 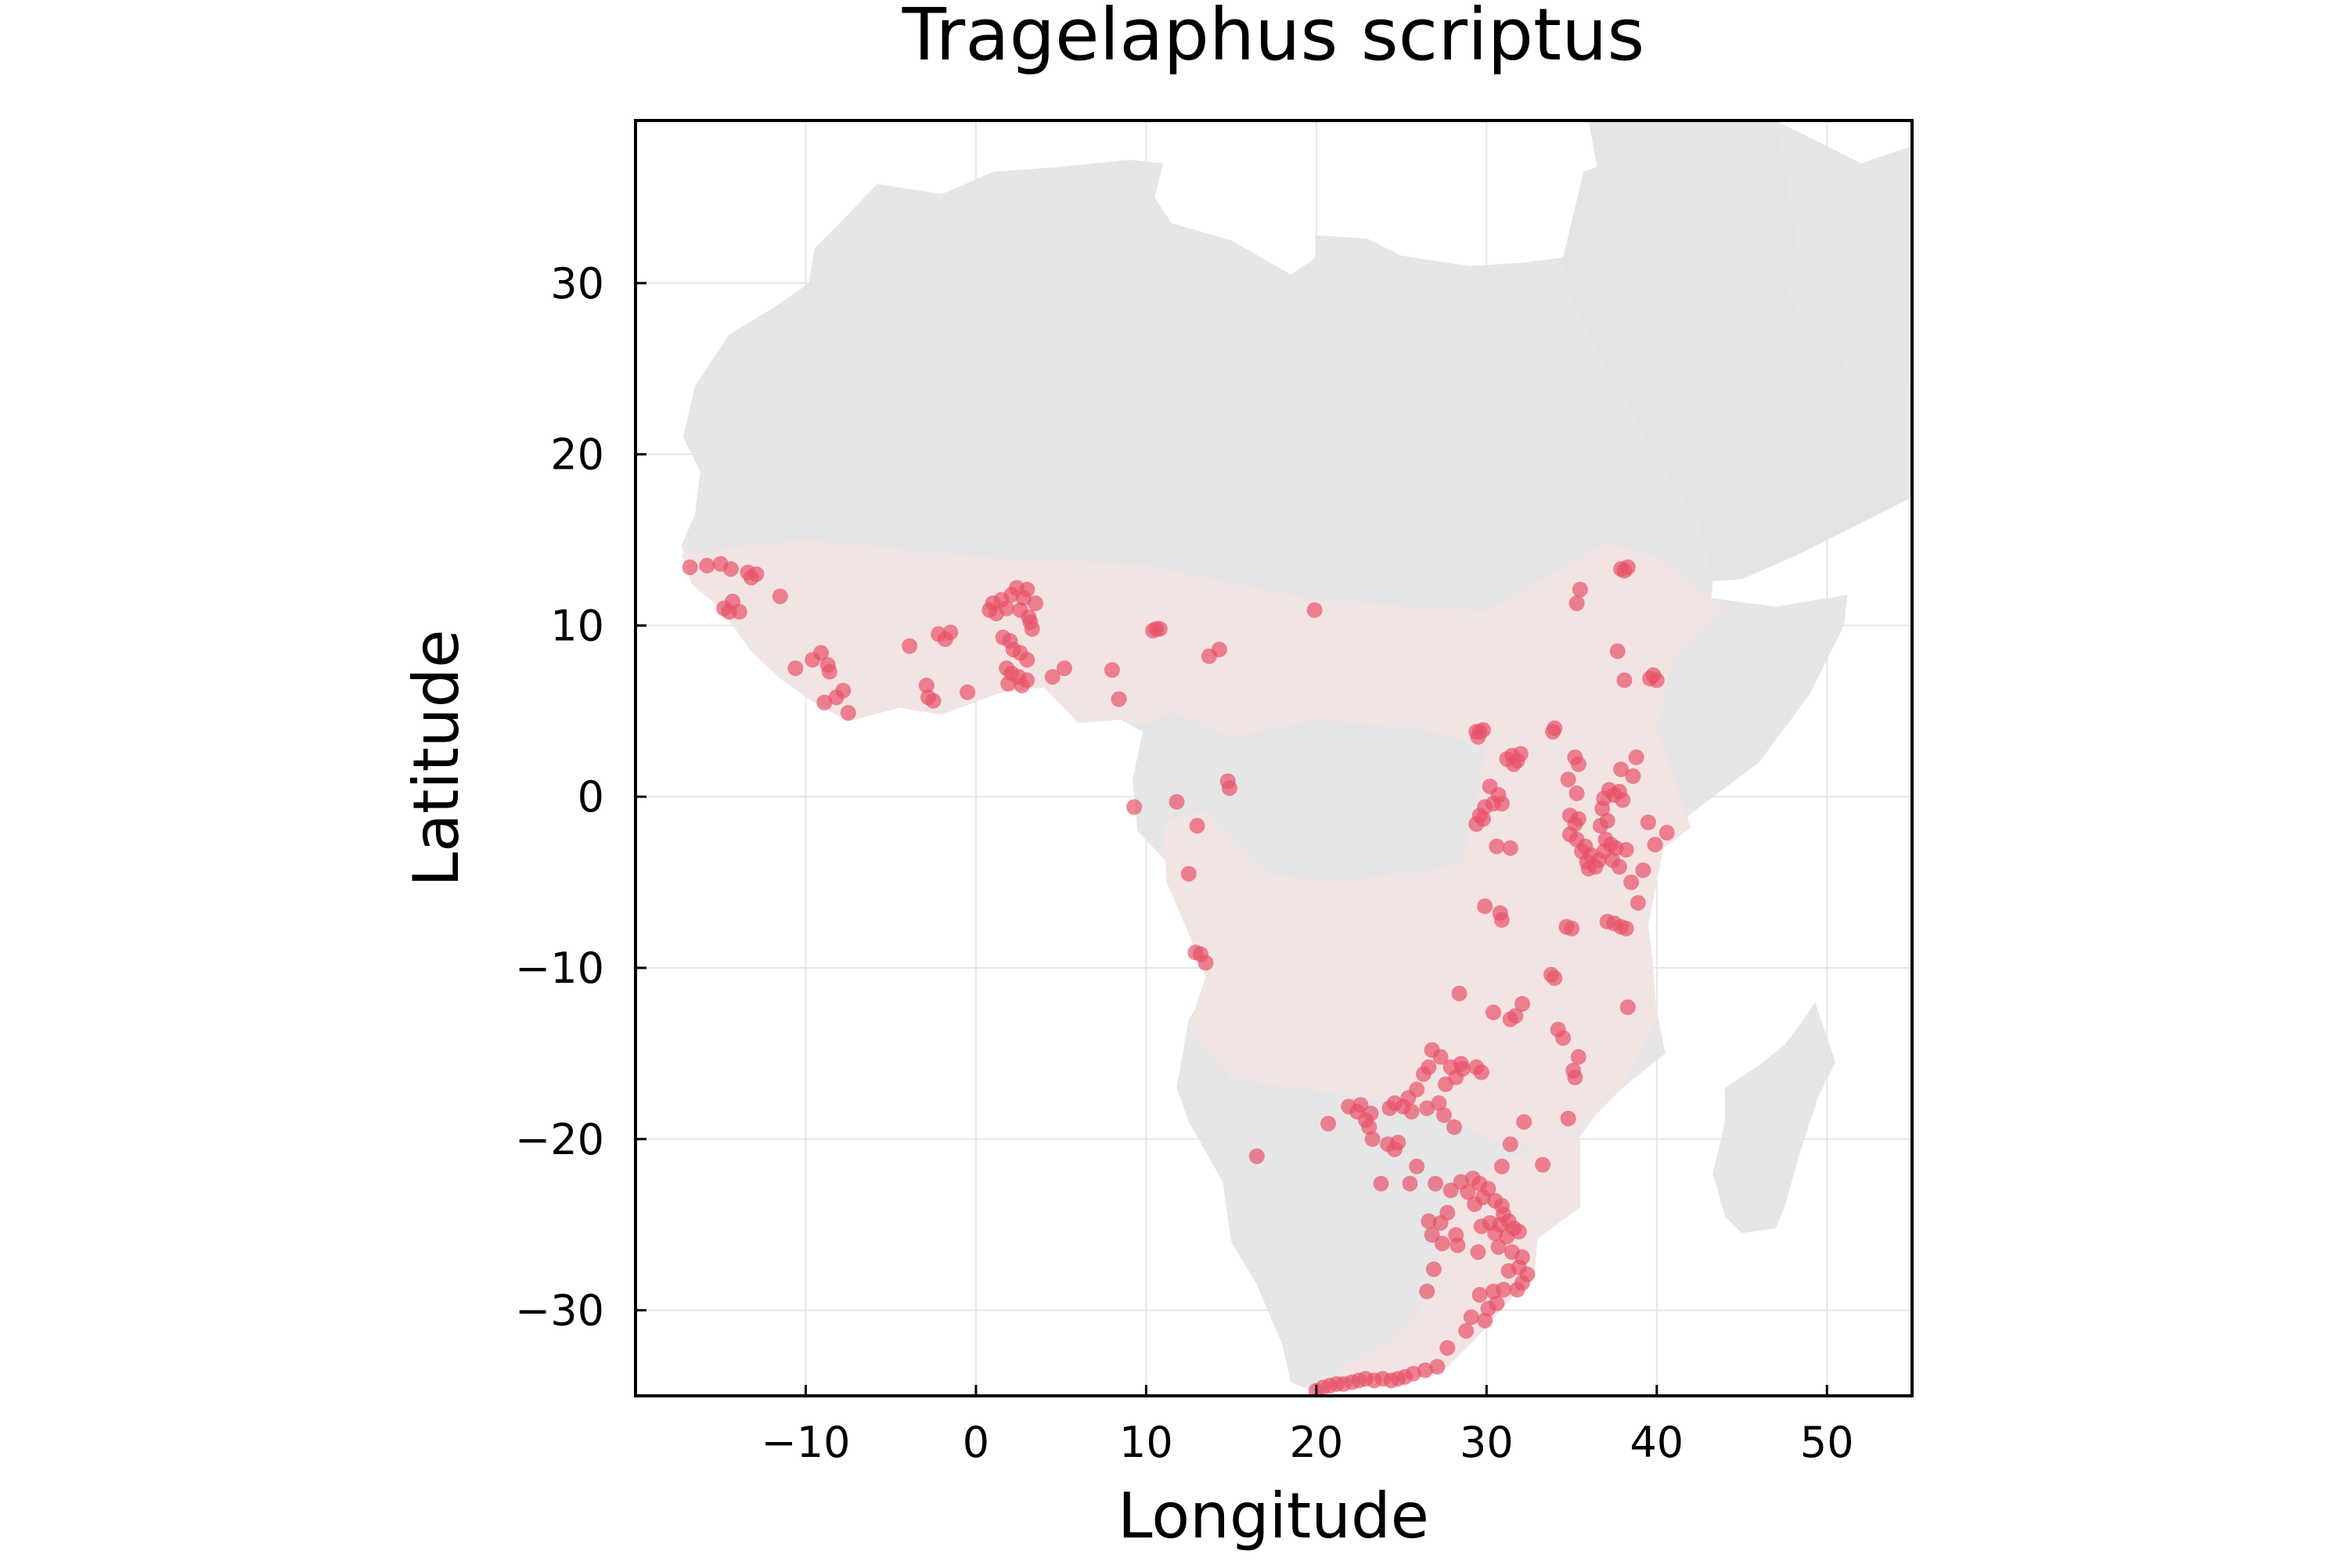 I want to click on arabia-land, so click(x=1737, y=350).